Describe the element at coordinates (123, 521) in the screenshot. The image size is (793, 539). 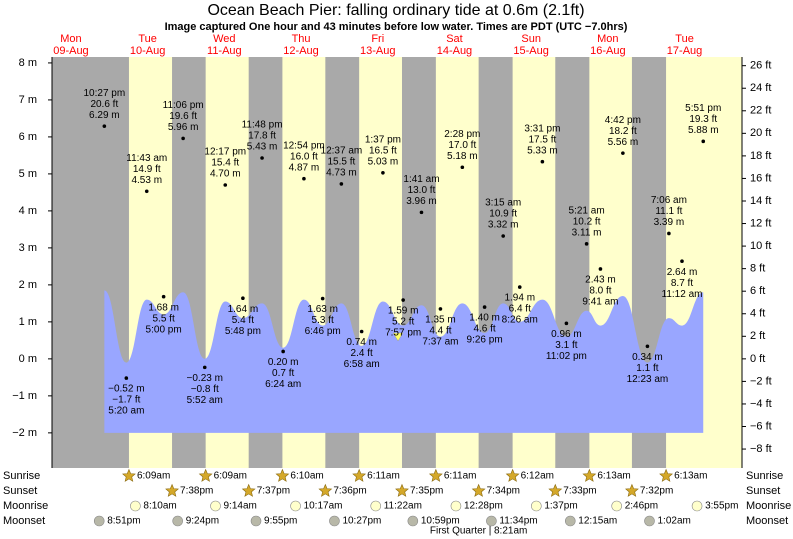
I see `moonset-time: 8:51pm` at that location.